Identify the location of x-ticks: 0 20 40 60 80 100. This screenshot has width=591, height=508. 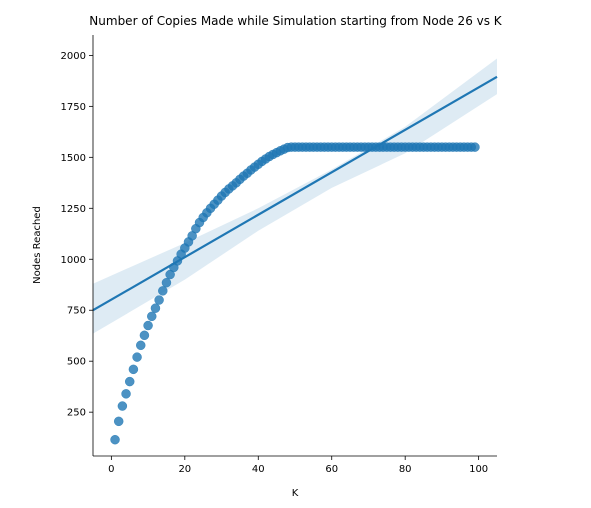
(298, 465).